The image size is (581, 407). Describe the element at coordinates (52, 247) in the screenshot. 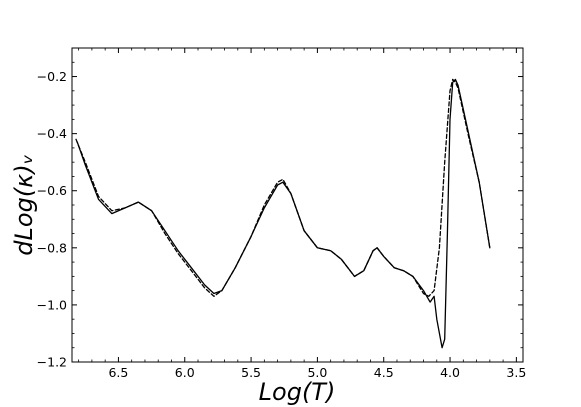

I see `y-tick-label: −0.8` at that location.